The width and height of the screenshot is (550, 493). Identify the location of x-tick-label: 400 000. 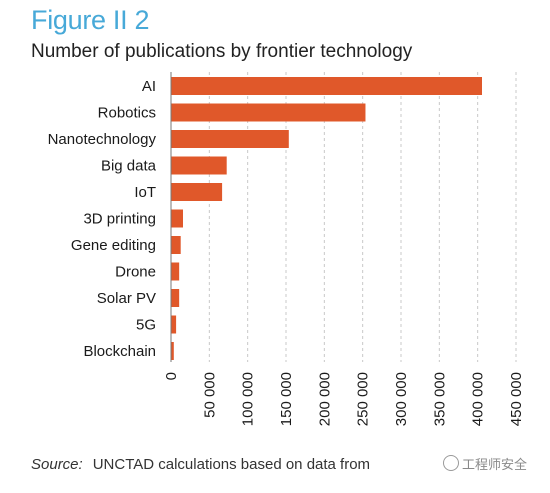
(478, 399).